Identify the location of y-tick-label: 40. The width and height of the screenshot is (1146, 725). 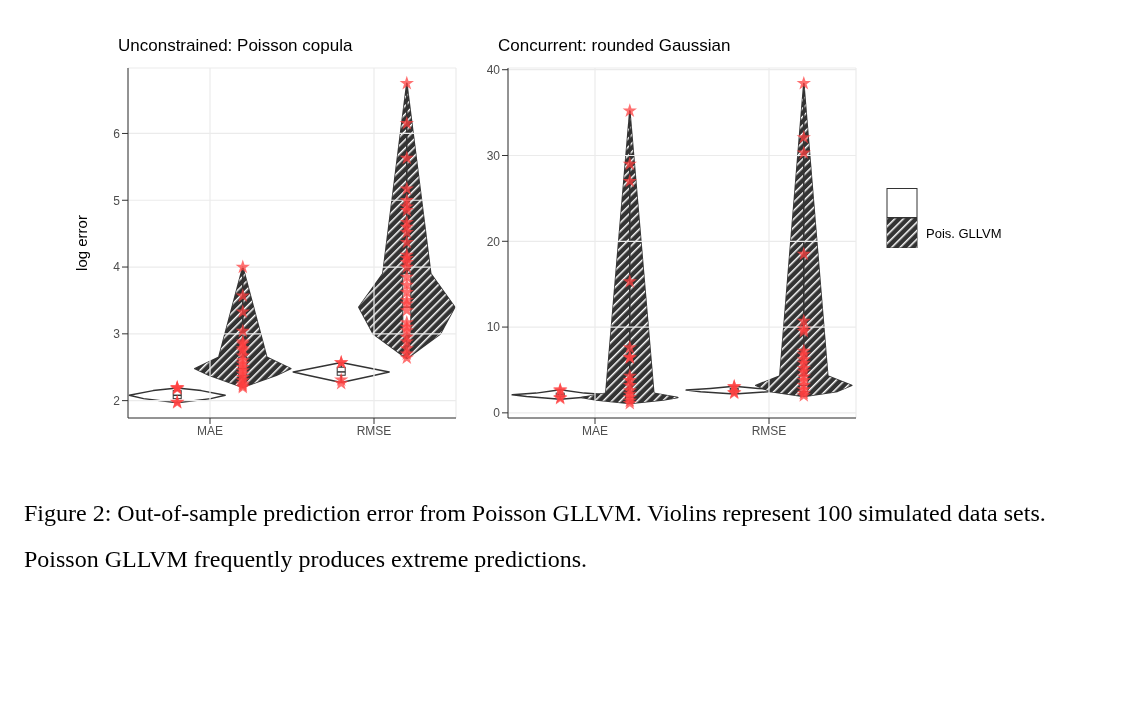
(493, 69).